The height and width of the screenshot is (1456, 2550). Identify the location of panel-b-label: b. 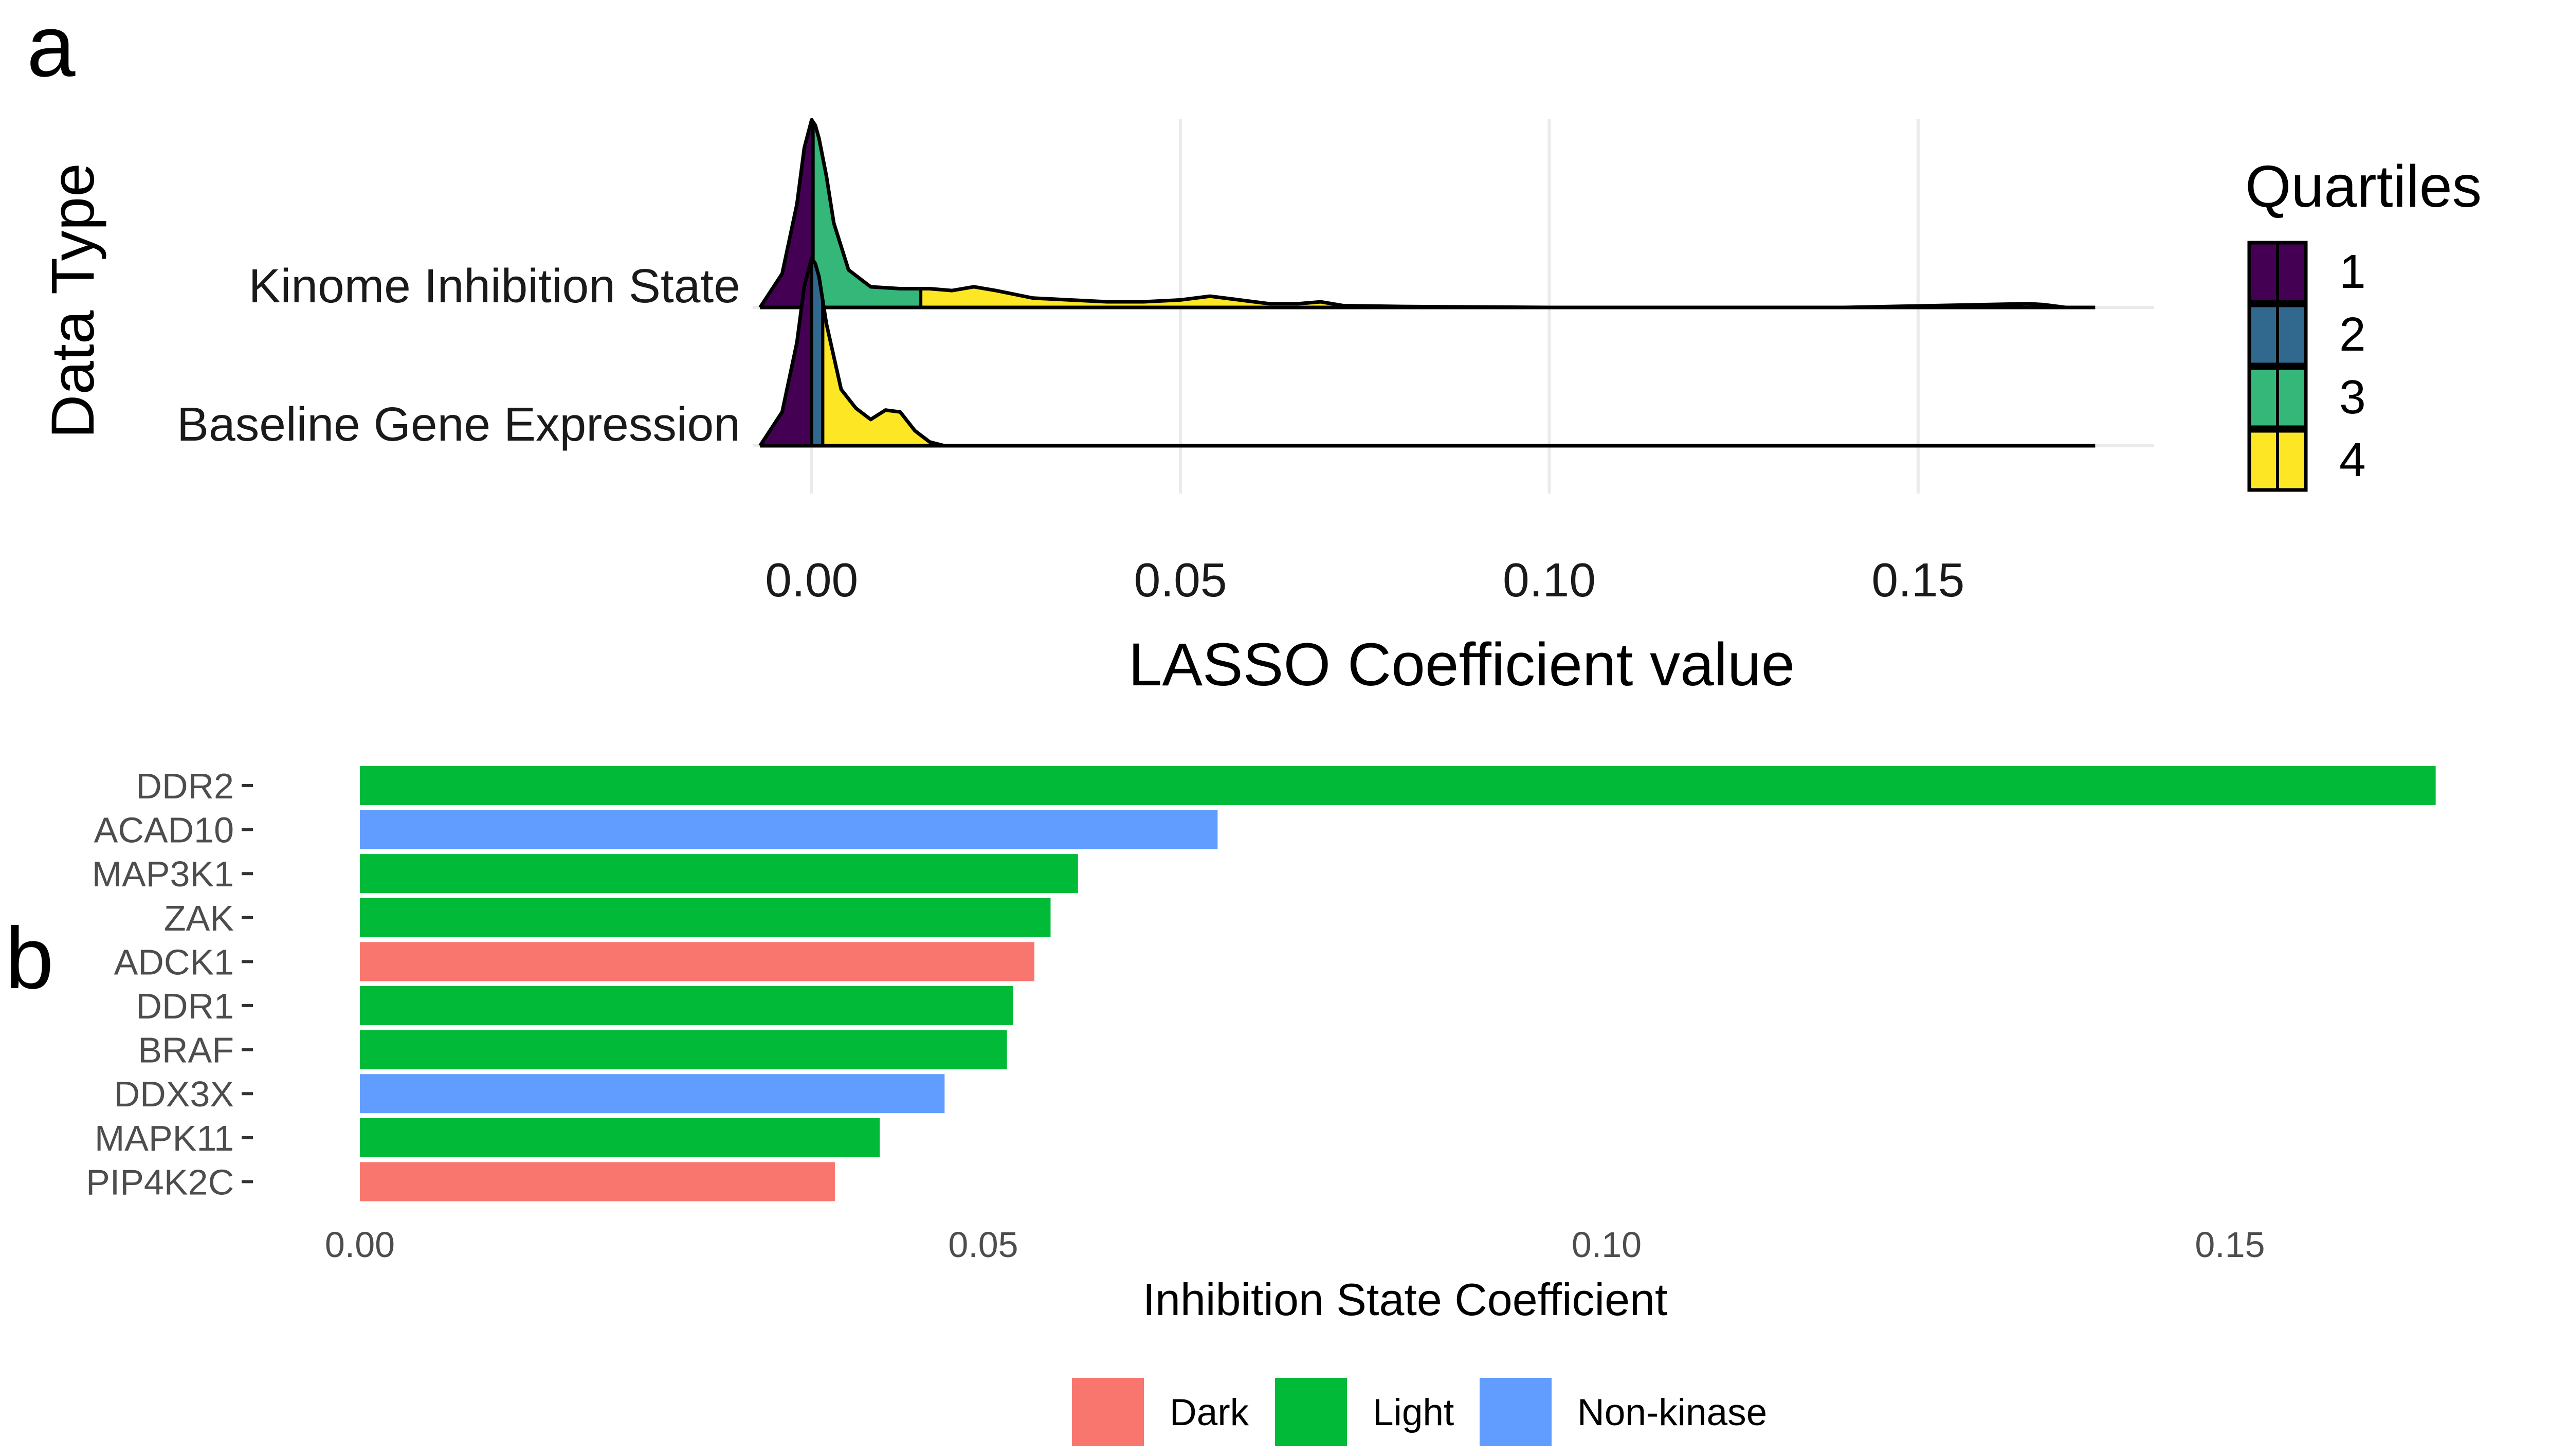
(30, 958).